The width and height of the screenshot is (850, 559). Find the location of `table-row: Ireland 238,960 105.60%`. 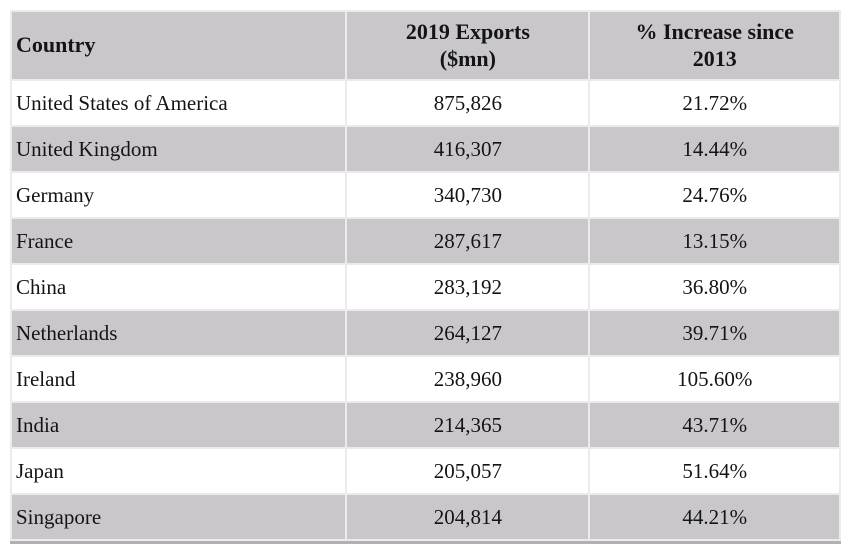

table-row: Ireland 238,960 105.60% is located at coordinates (425, 379).